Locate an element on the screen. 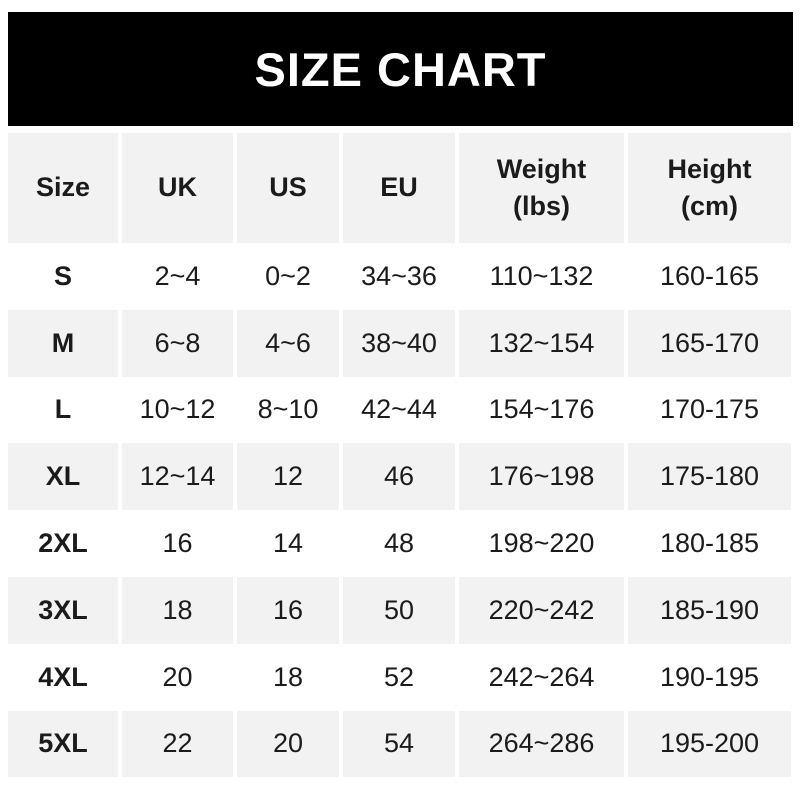  table-cell: 10~12 is located at coordinates (177, 410).